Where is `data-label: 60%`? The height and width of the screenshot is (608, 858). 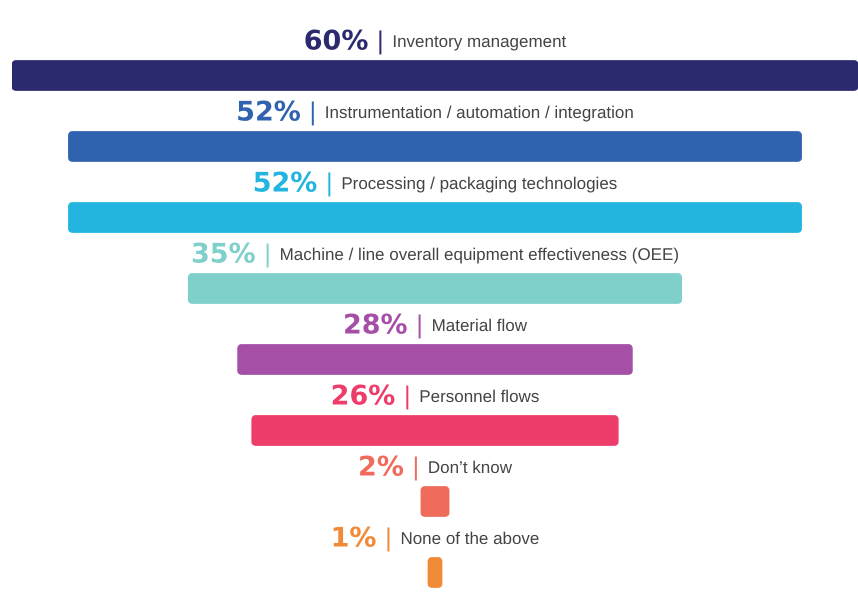
data-label: 60% is located at coordinates (336, 41).